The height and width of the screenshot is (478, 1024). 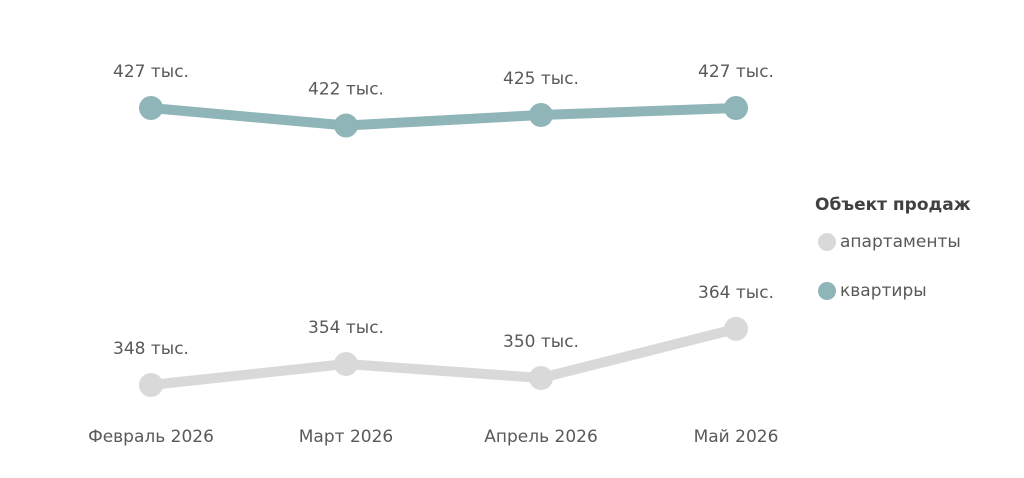 What do you see at coordinates (151, 349) in the screenshot?
I see `data-label: 348 тыс.` at bounding box center [151, 349].